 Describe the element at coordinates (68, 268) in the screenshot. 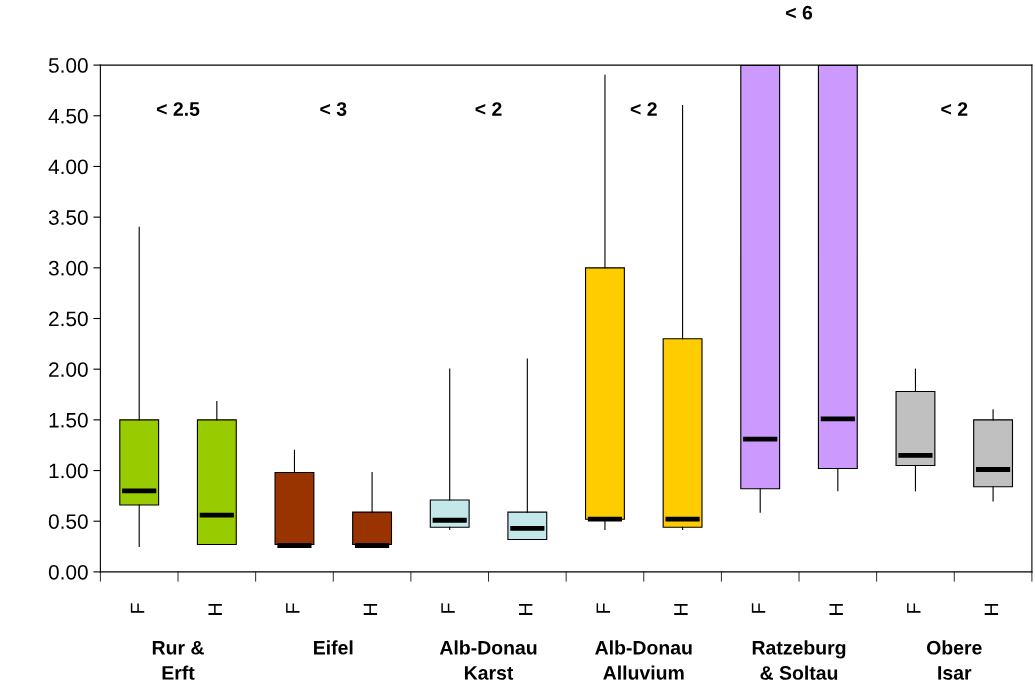

I see `y-tick-label: 3.00` at that location.